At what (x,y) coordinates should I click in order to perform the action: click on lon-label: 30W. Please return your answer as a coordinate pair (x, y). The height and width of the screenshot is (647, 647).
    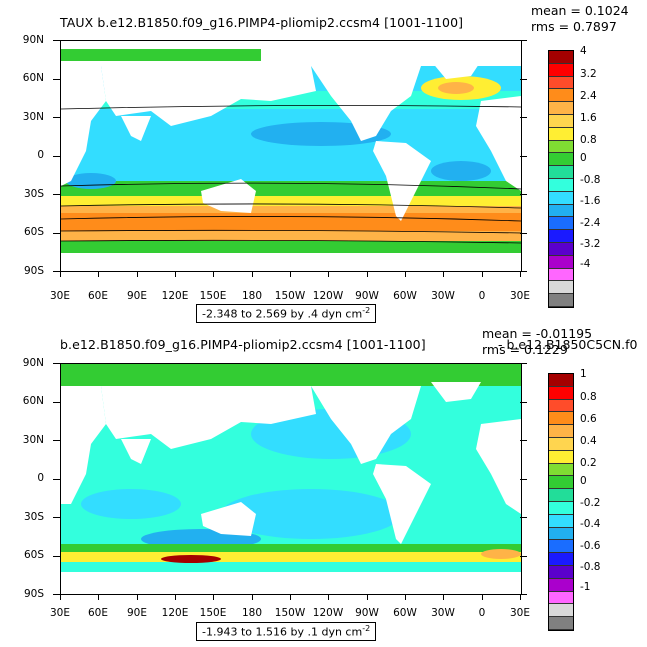
    Looking at the image, I should click on (443, 613).